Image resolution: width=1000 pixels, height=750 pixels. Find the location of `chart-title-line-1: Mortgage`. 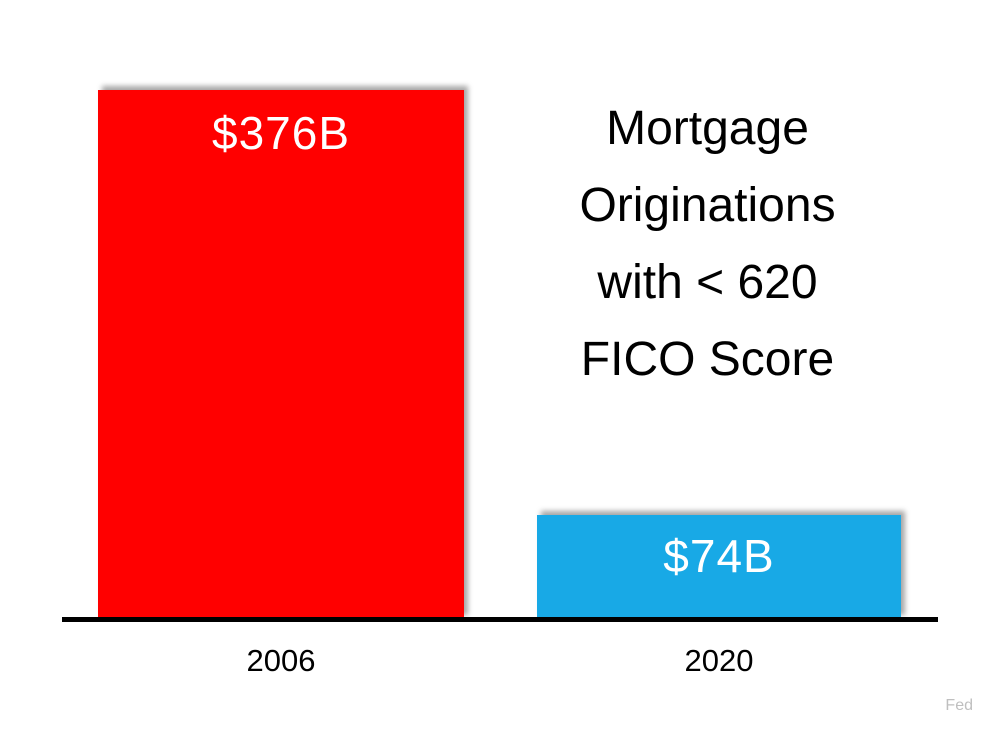

chart-title-line-1: Mortgage is located at coordinates (707, 128).